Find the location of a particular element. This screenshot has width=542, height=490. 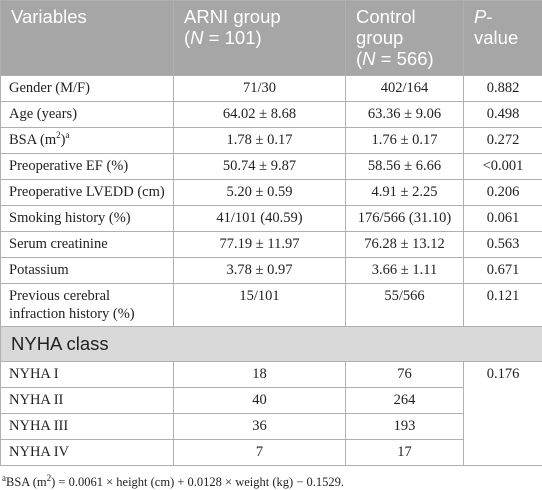

table-cell: 76.28 ± 13.12 is located at coordinates (405, 245).